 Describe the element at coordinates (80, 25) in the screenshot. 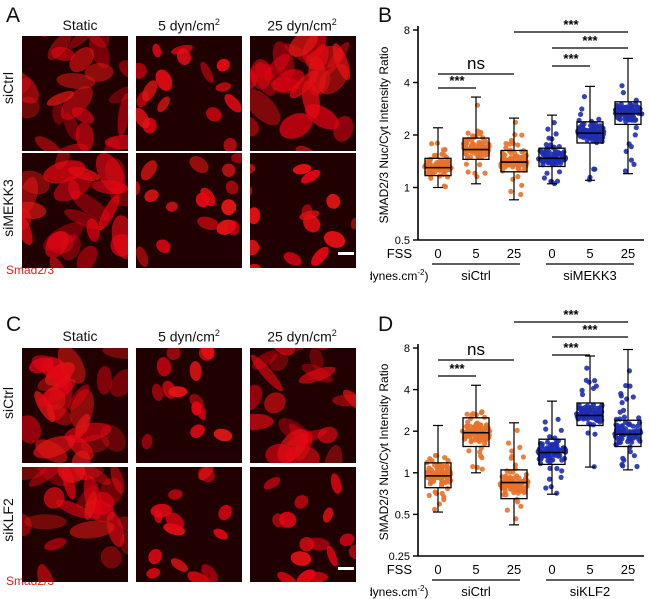

I see `column-header-static: Static` at that location.